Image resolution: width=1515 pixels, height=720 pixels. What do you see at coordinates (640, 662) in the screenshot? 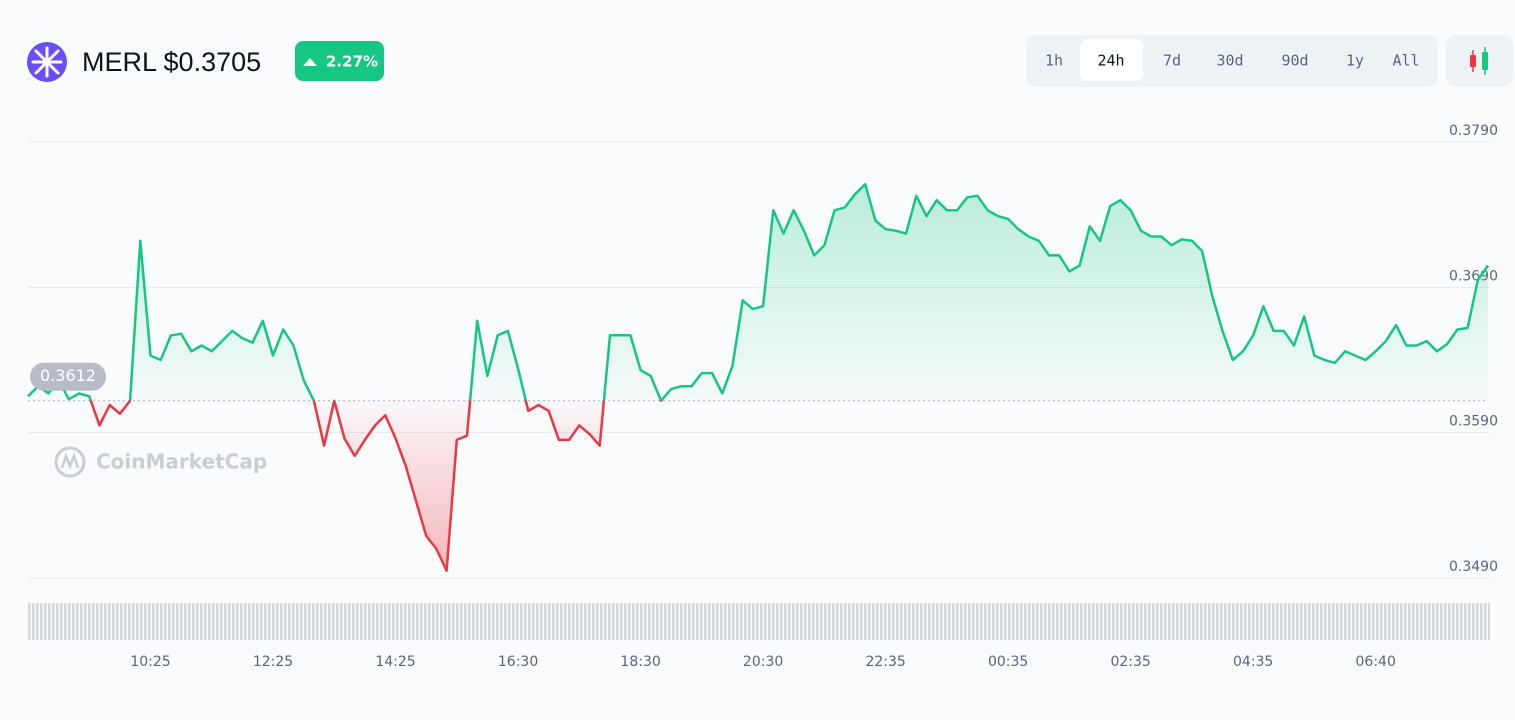
I see `x-tick-label: 18:30` at bounding box center [640, 662].